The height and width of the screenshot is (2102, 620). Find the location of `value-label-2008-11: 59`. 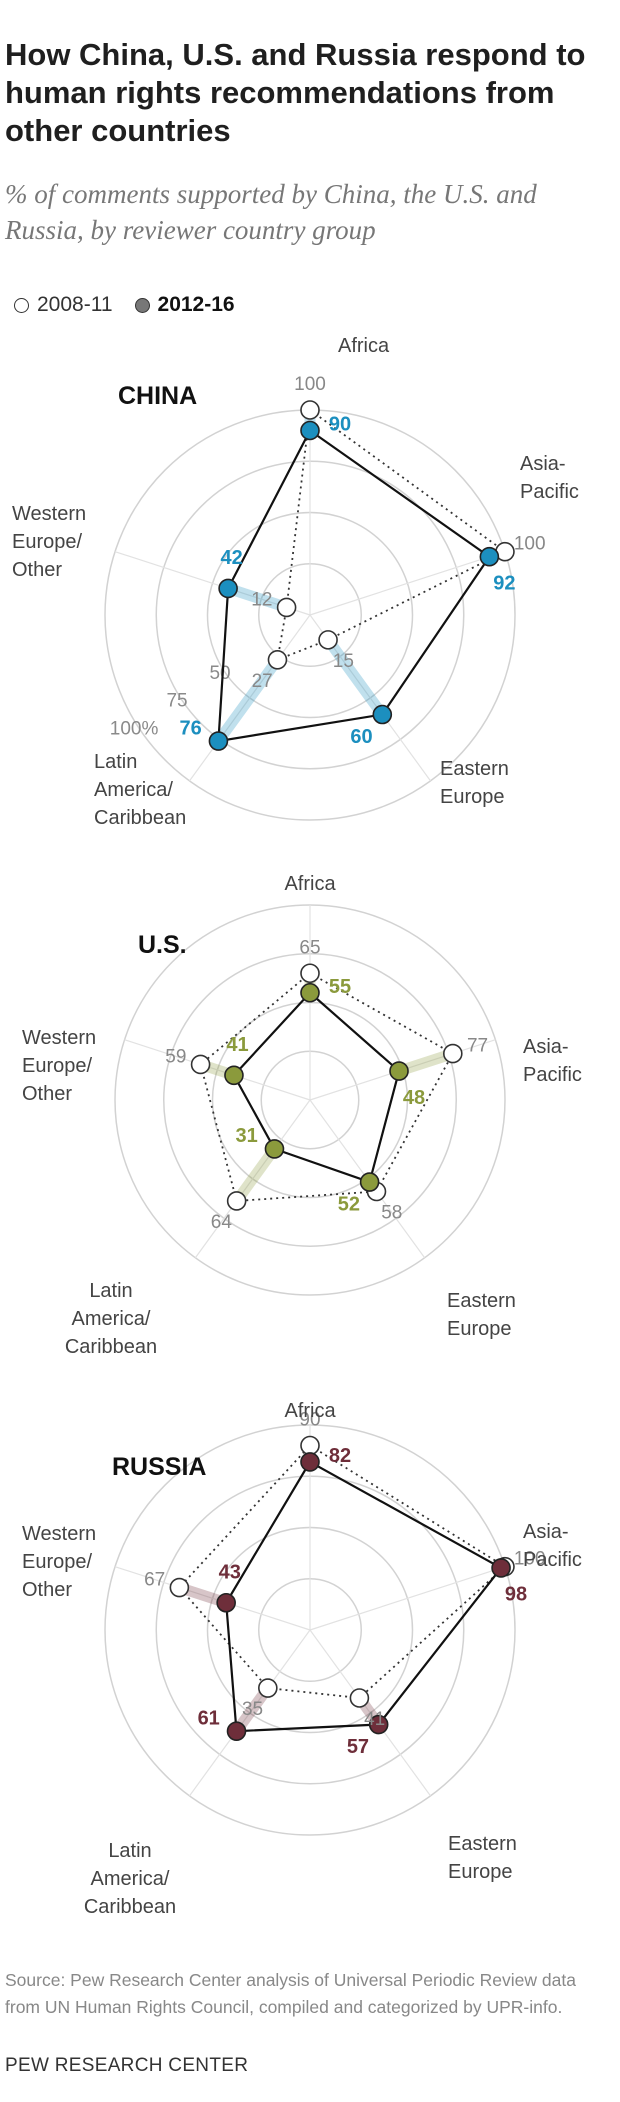

value-label-2008-11: 59 is located at coordinates (175, 1056).